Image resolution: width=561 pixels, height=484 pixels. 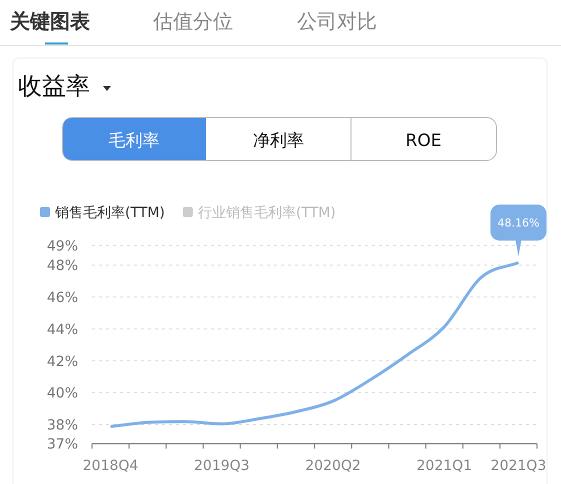 I want to click on x-tick-label: 2021Q1, so click(x=444, y=466).